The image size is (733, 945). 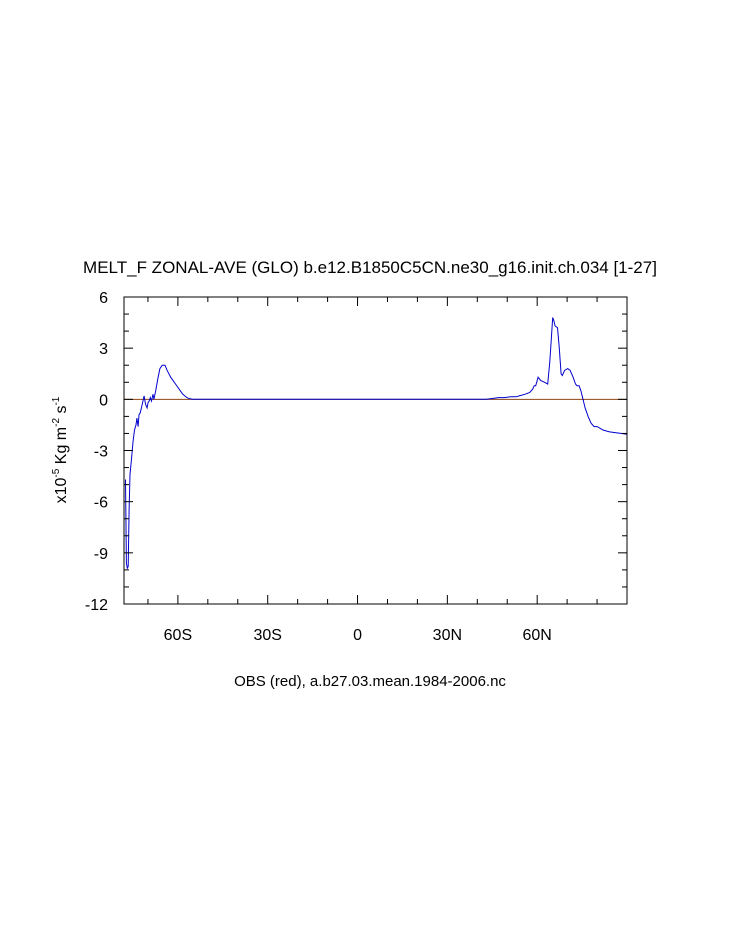 I want to click on y-tick-label: -3, so click(x=101, y=452).